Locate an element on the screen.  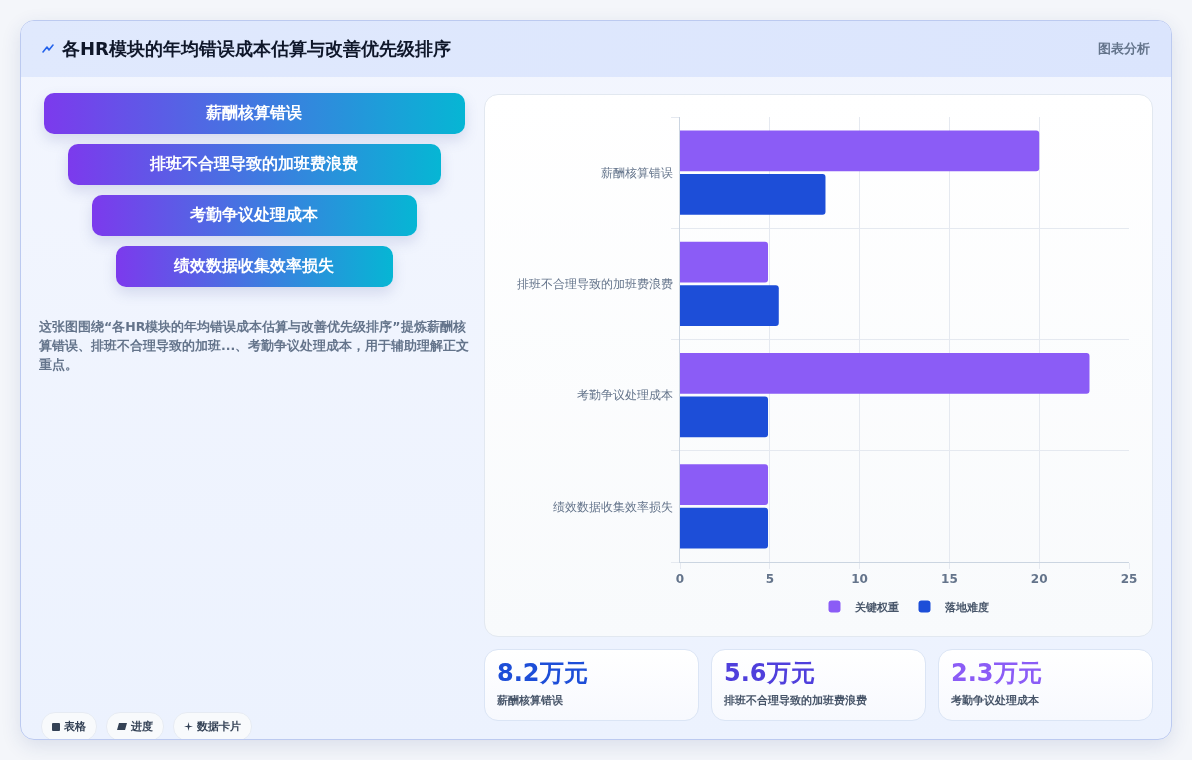
x-tick-label: 5 is located at coordinates (769, 579).